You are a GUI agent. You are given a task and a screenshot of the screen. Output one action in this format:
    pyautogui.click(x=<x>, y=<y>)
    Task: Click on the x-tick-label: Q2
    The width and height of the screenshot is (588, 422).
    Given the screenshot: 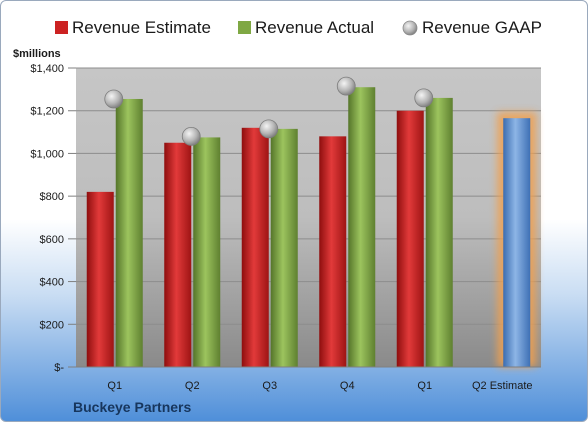 What is the action you would take?
    pyautogui.click(x=192, y=386)
    